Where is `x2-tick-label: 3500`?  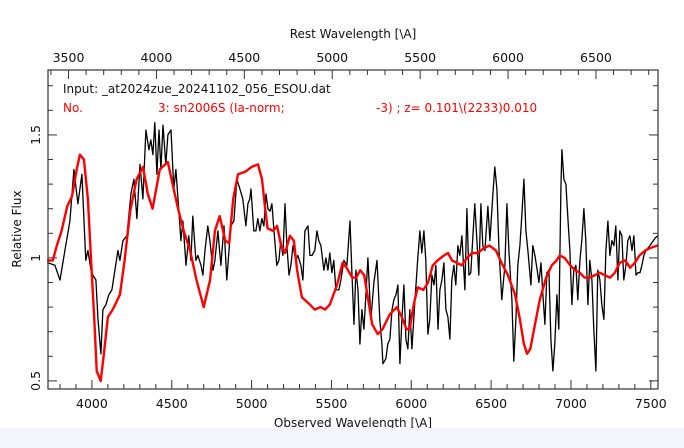 x2-tick-label: 3500 is located at coordinates (69, 57).